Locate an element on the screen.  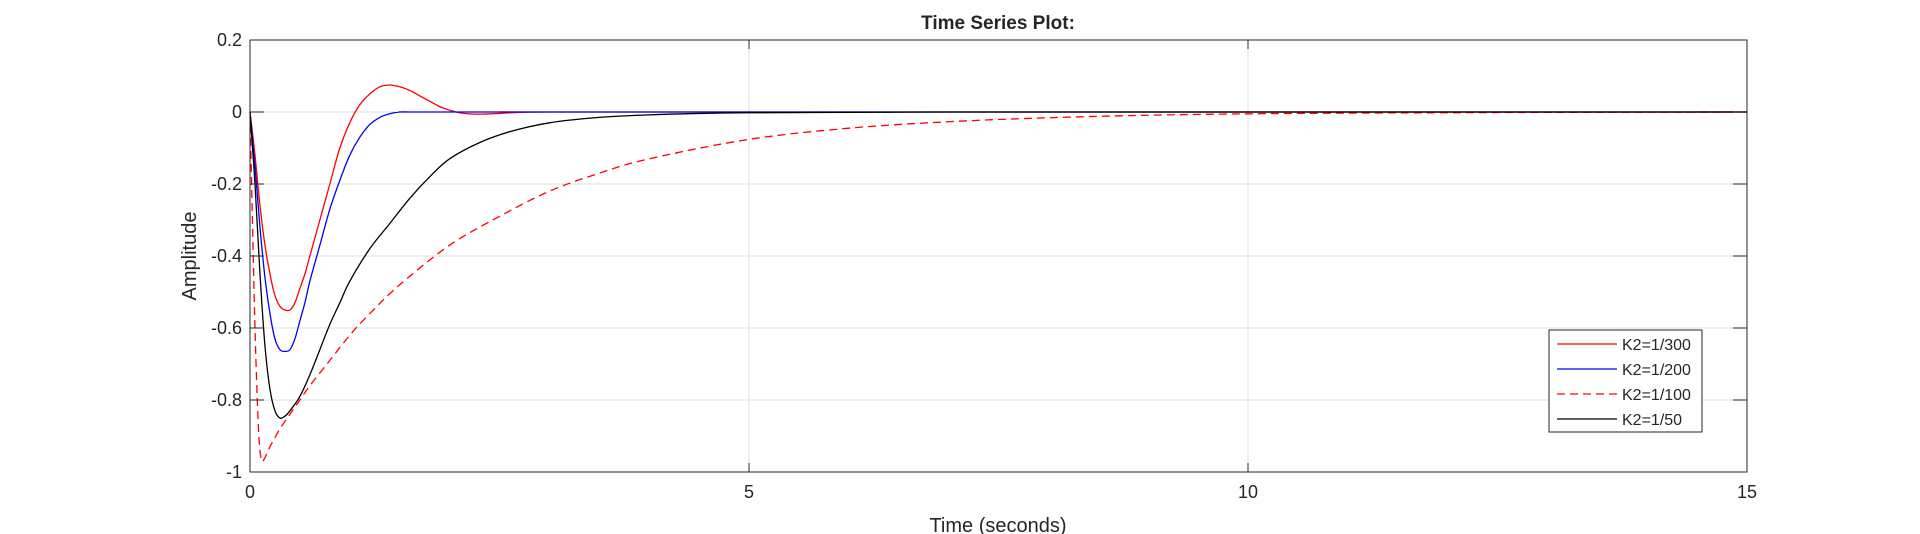
x-tick-label: 10 is located at coordinates (1248, 492).